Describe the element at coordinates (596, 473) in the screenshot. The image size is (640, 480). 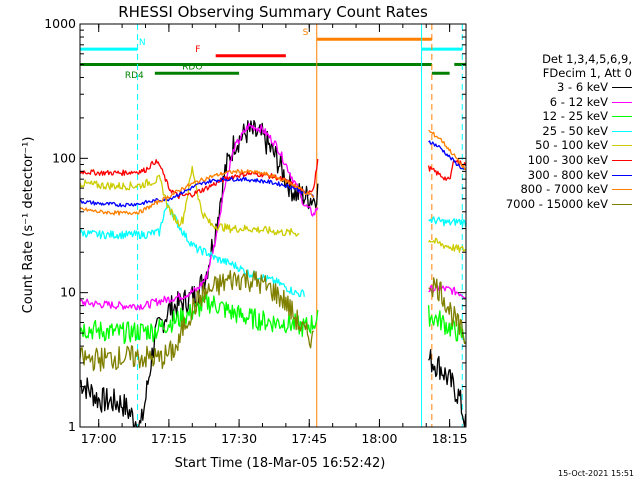
I see `timestamp: 15-Oct-2021 15:51` at that location.